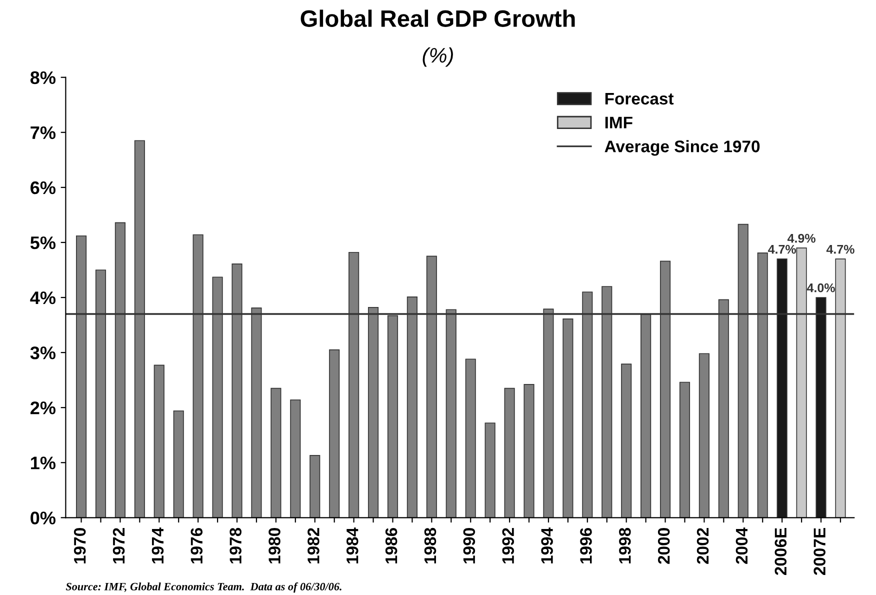 The height and width of the screenshot is (595, 876). Describe the element at coordinates (43, 353) in the screenshot. I see `y-tick-label: 3%` at that location.